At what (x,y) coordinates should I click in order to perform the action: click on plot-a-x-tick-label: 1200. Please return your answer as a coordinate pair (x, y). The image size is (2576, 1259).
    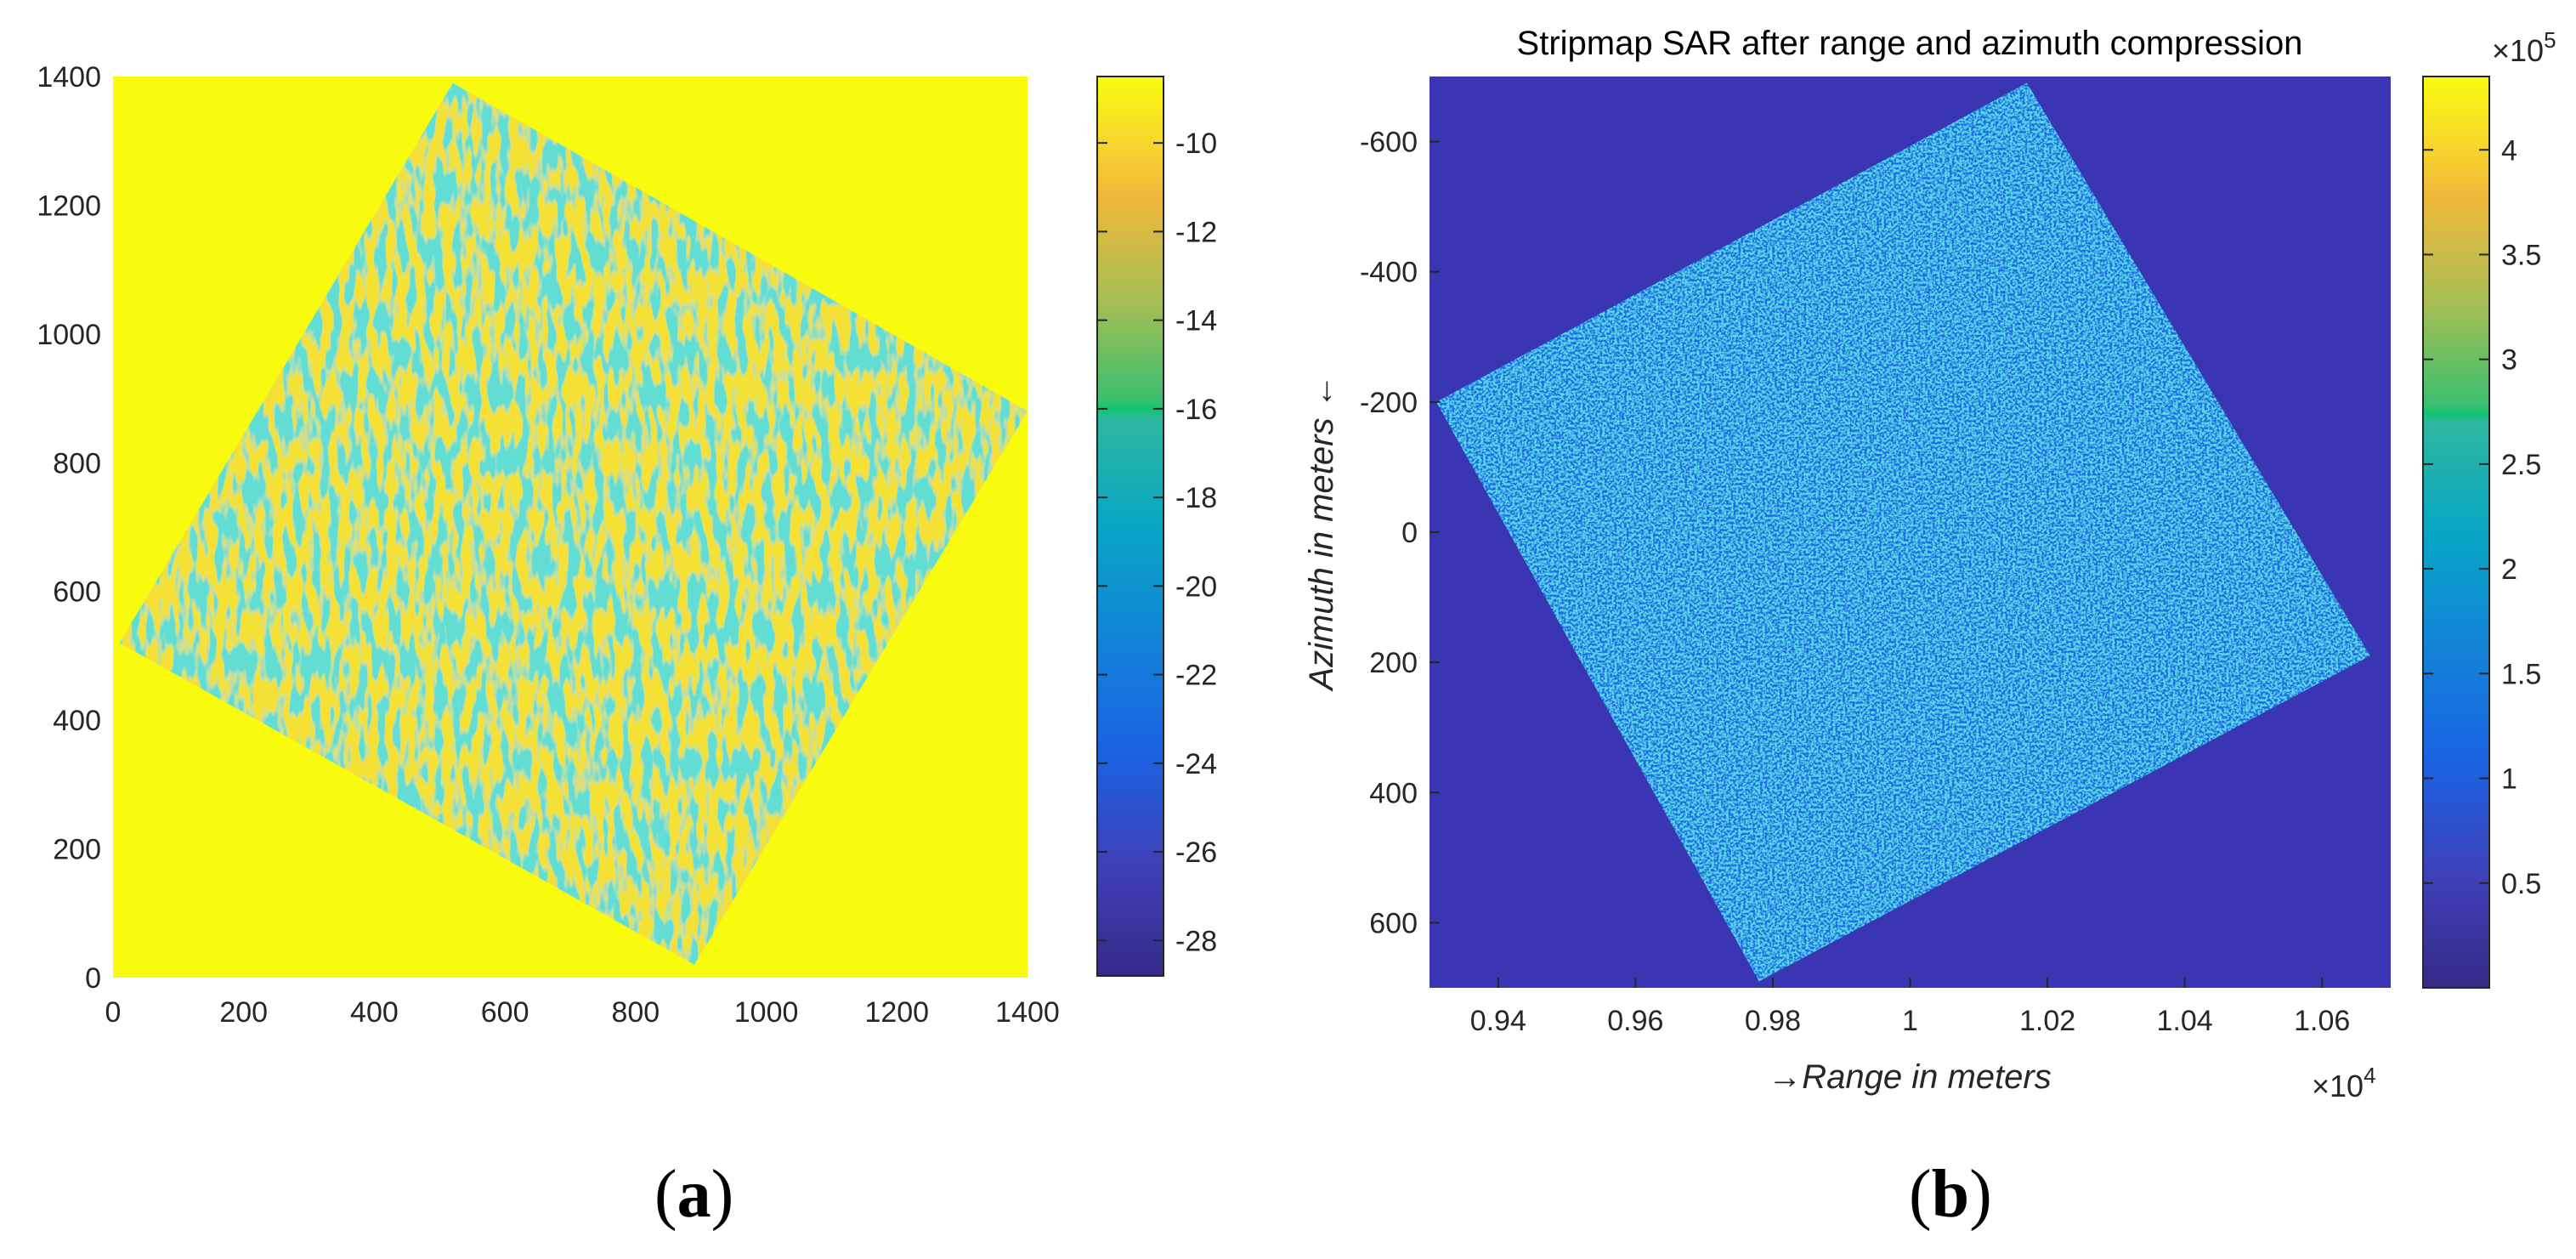
    Looking at the image, I should click on (896, 1012).